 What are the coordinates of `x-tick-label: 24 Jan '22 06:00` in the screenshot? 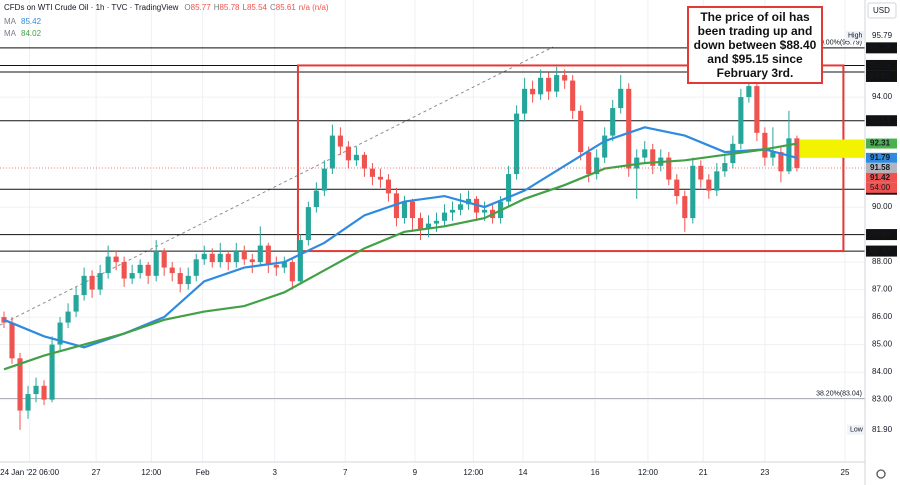 It's located at (29, 472).